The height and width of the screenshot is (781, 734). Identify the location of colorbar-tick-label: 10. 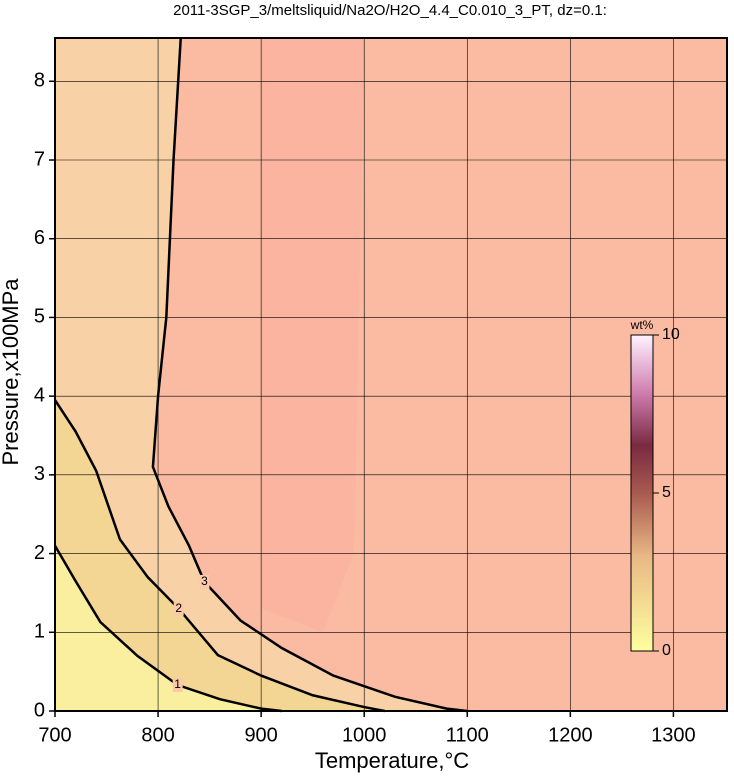
(671, 334).